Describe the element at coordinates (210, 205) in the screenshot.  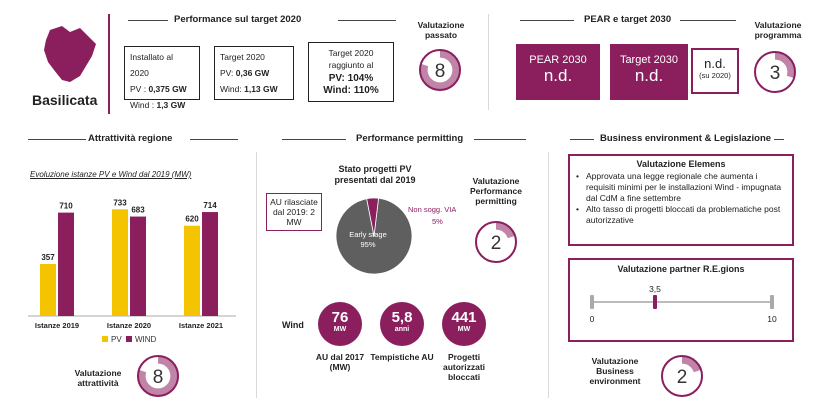
I see `bar-value-label: 714` at that location.